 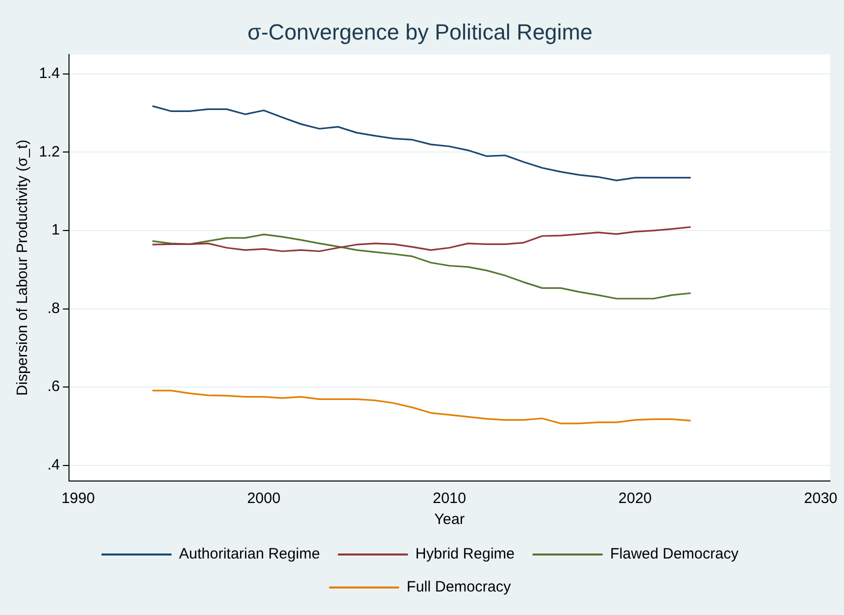 I want to click on x-tick-label: 2000, so click(x=263, y=499).